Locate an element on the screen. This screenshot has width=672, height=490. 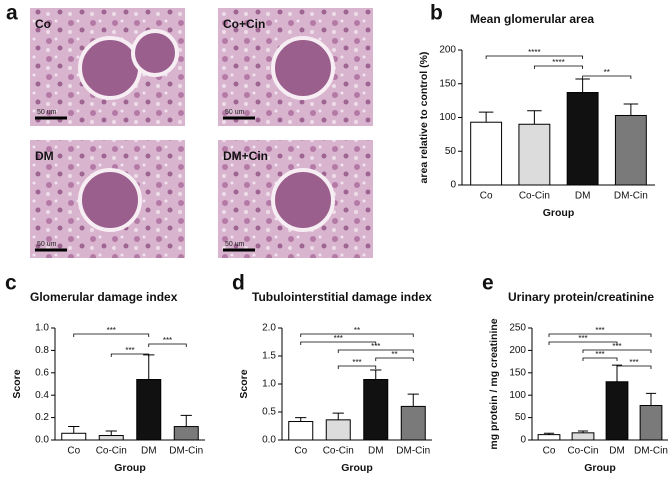
chart-title: Glomerular damage index is located at coordinates (104, 297).